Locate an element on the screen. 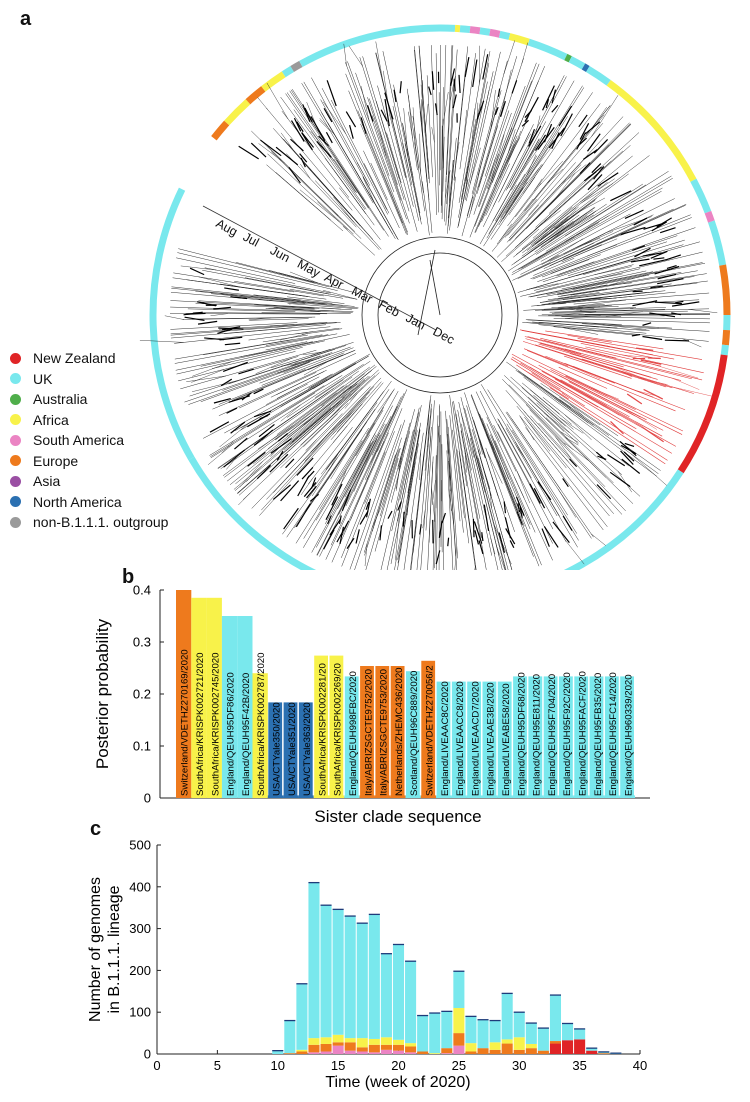  legend-item: Asia is located at coordinates (89, 481).